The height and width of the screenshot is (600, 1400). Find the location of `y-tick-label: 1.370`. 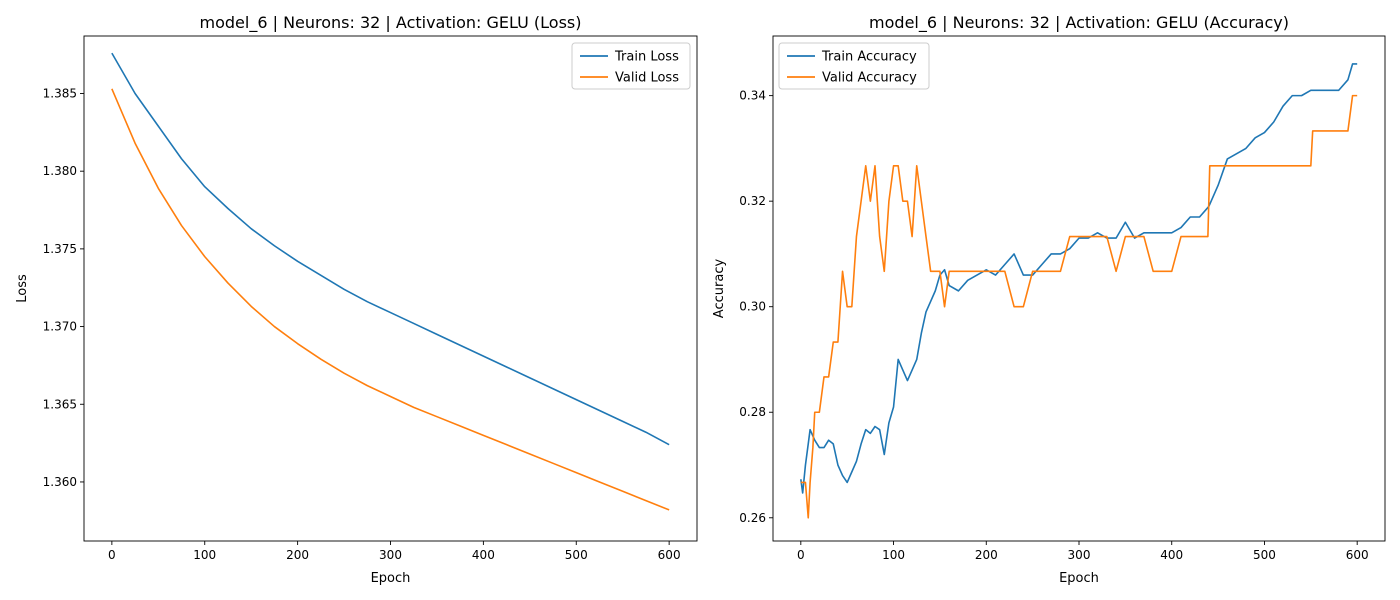

y-tick-label: 1.370 is located at coordinates (60, 327).